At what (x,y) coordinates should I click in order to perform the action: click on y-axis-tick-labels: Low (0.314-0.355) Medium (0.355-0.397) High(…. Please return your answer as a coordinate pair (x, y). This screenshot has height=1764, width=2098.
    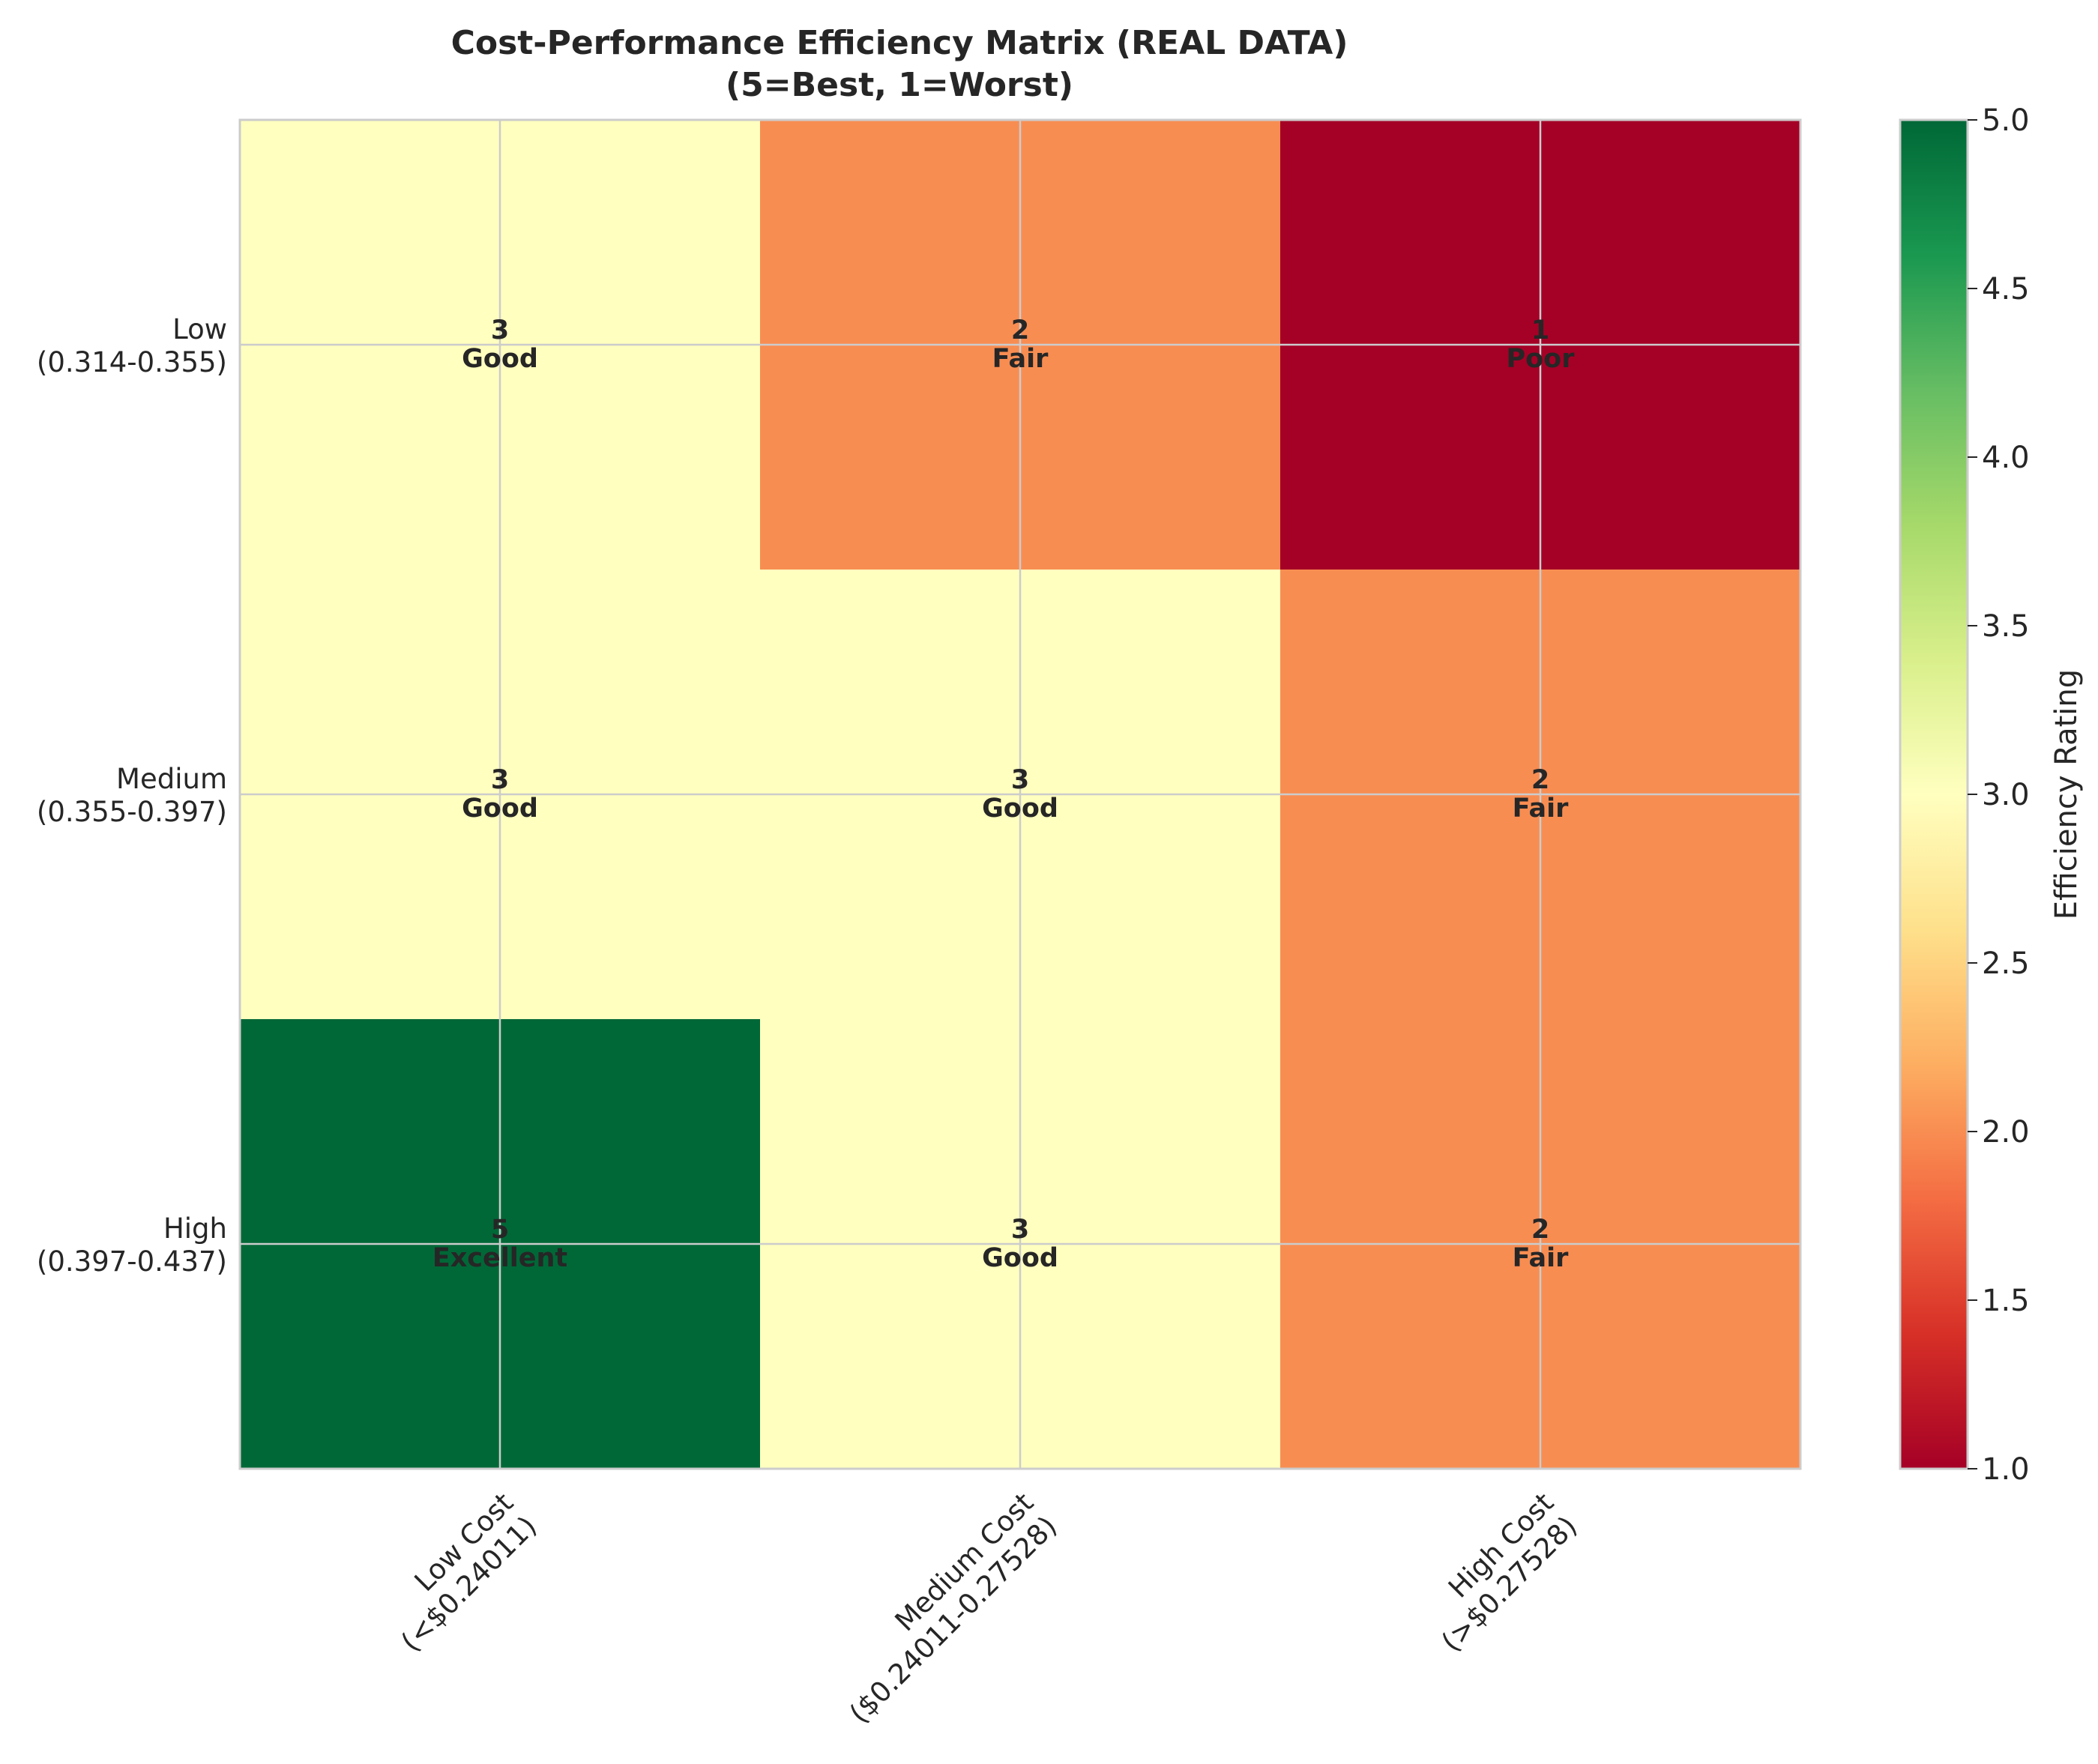
    Looking at the image, I should click on (132, 795).